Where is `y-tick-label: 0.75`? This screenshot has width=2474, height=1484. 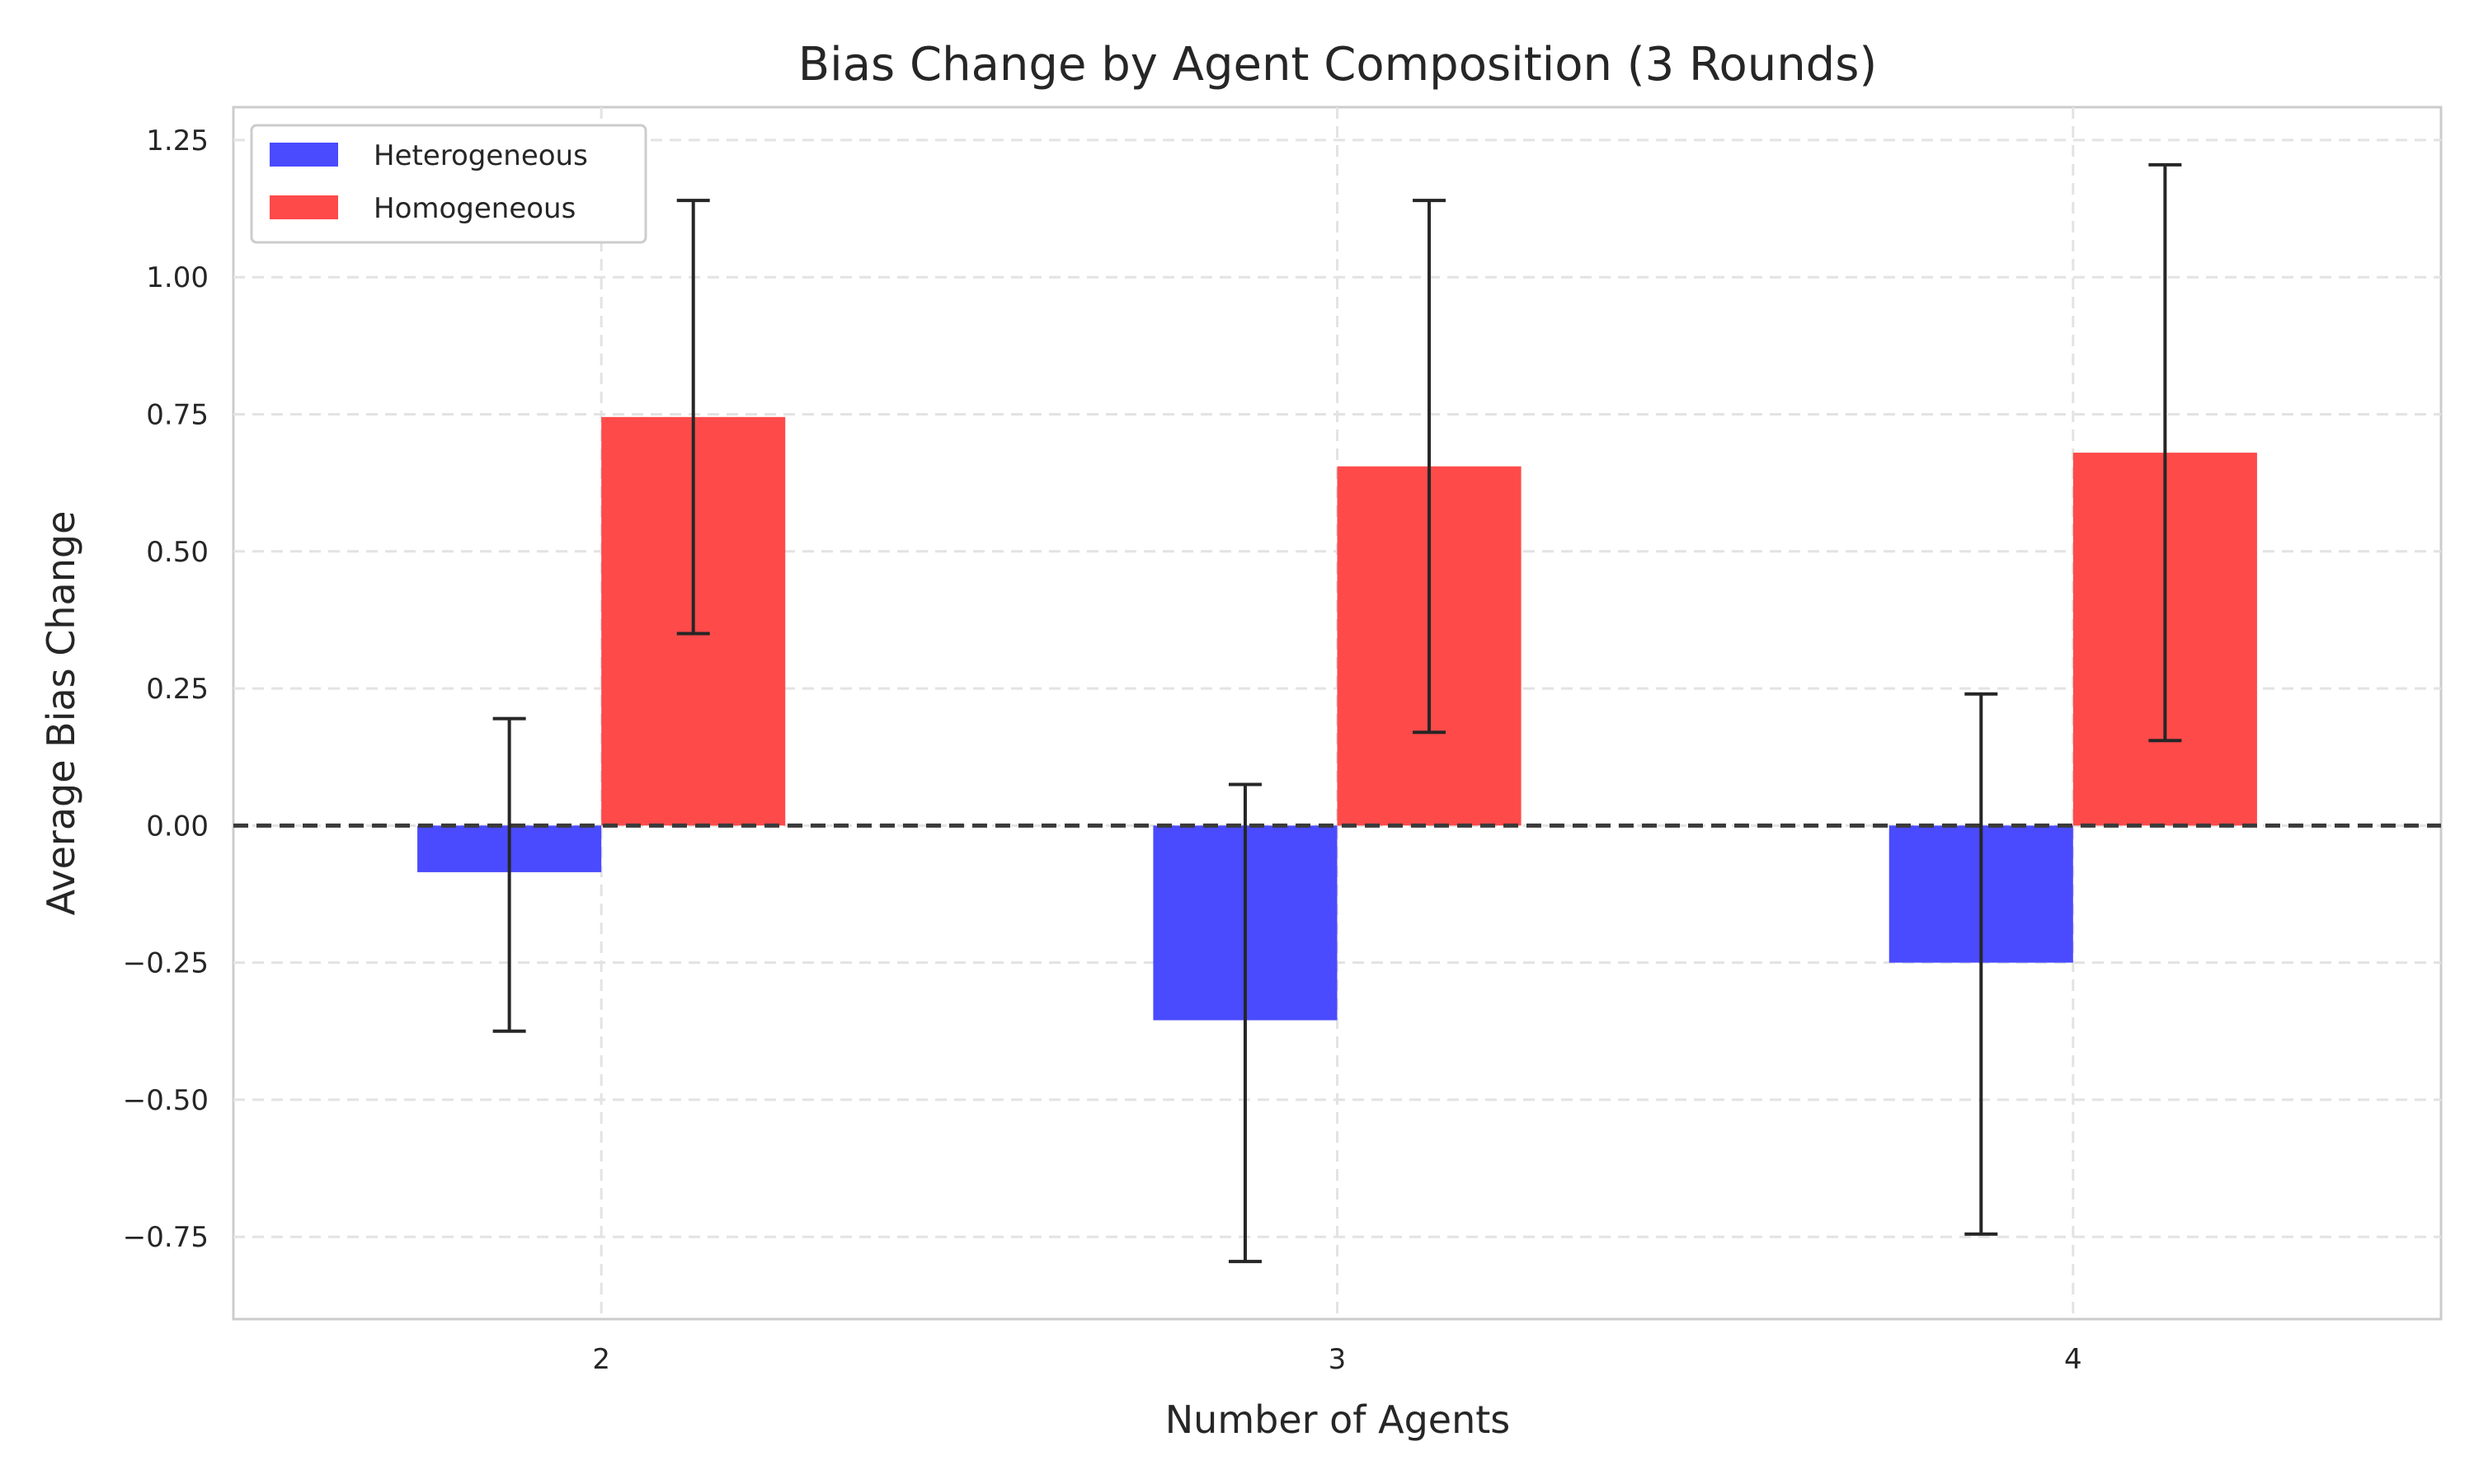 y-tick-label: 0.75 is located at coordinates (177, 414).